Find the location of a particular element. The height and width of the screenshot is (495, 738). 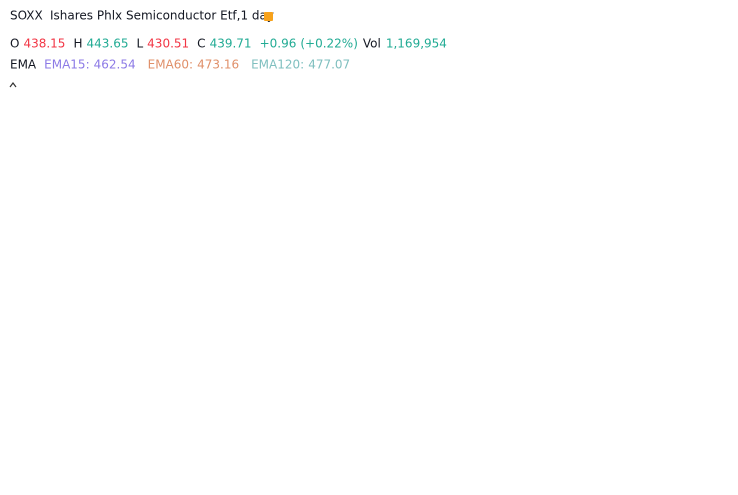

change: +0.96 is located at coordinates (278, 44).